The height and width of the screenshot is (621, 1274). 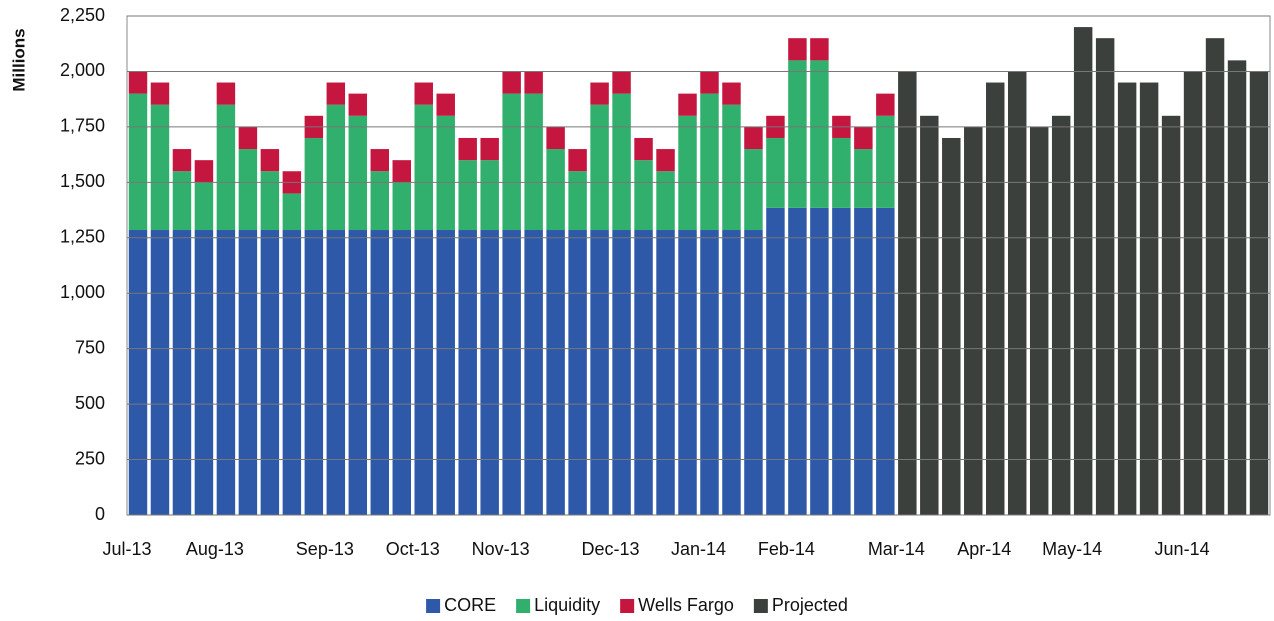 What do you see at coordinates (82, 15) in the screenshot?
I see `y-tick-label: 2,250` at bounding box center [82, 15].